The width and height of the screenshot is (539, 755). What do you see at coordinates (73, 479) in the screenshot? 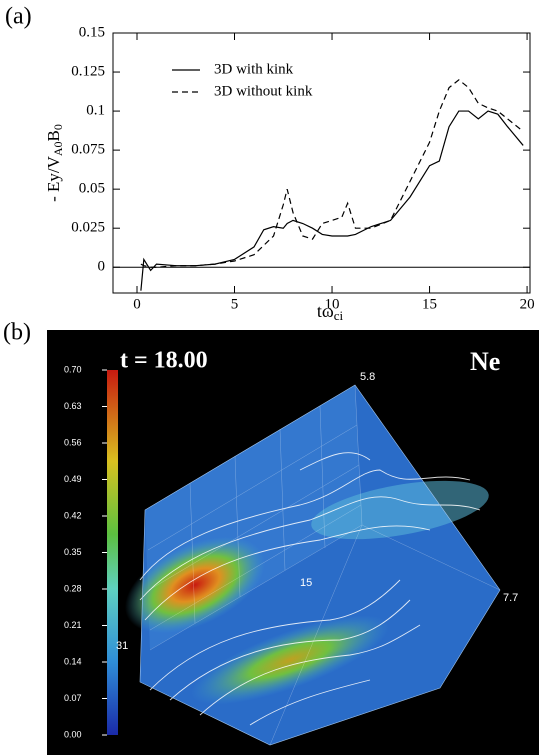
I see `colorbar-label: 0.49` at bounding box center [73, 479].